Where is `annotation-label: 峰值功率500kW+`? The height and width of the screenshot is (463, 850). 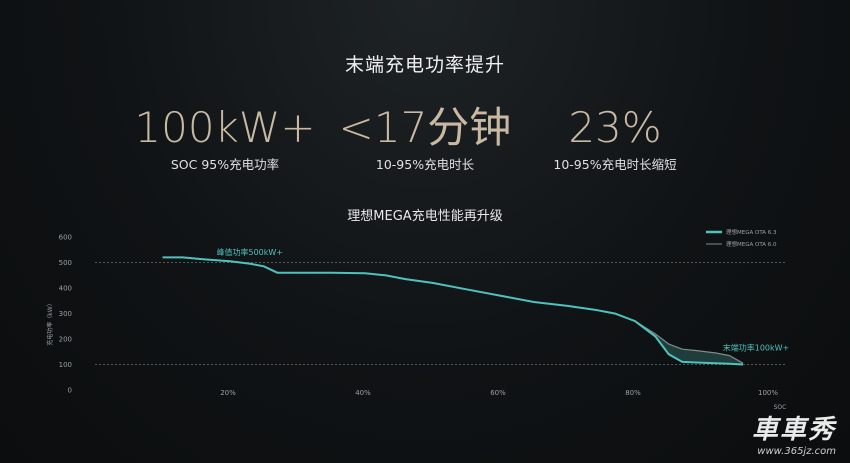 annotation-label: 峰值功率500kW+ is located at coordinates (250, 252).